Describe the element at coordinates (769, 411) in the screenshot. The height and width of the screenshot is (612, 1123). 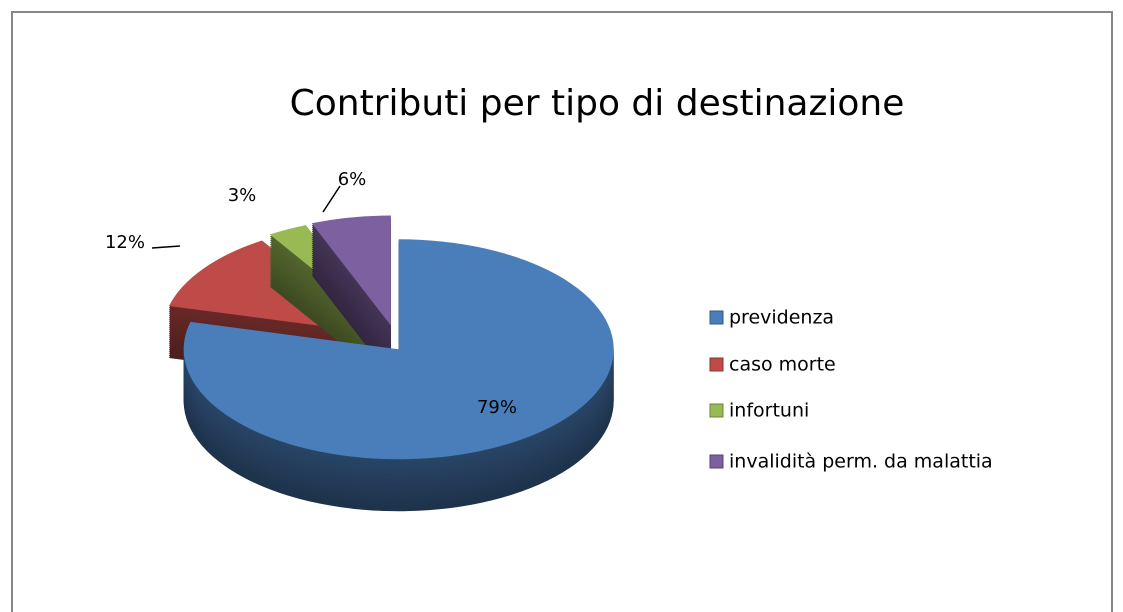
I see `legend-label: infortuni` at that location.